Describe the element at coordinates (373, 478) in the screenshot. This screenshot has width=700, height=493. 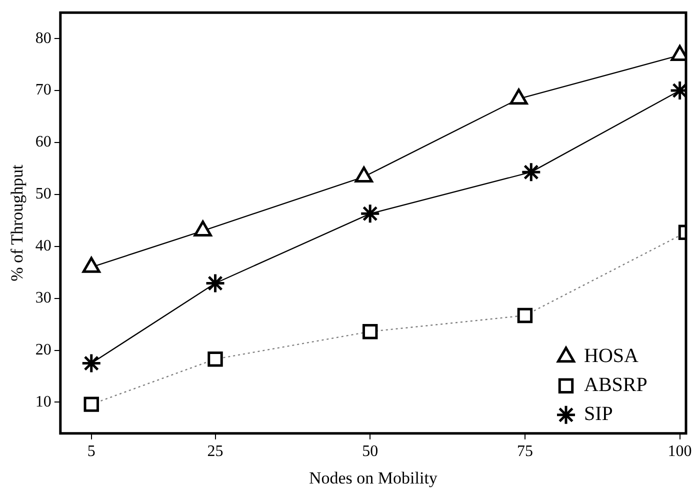
I see `x-axis-title: Nodes on Mobility` at that location.